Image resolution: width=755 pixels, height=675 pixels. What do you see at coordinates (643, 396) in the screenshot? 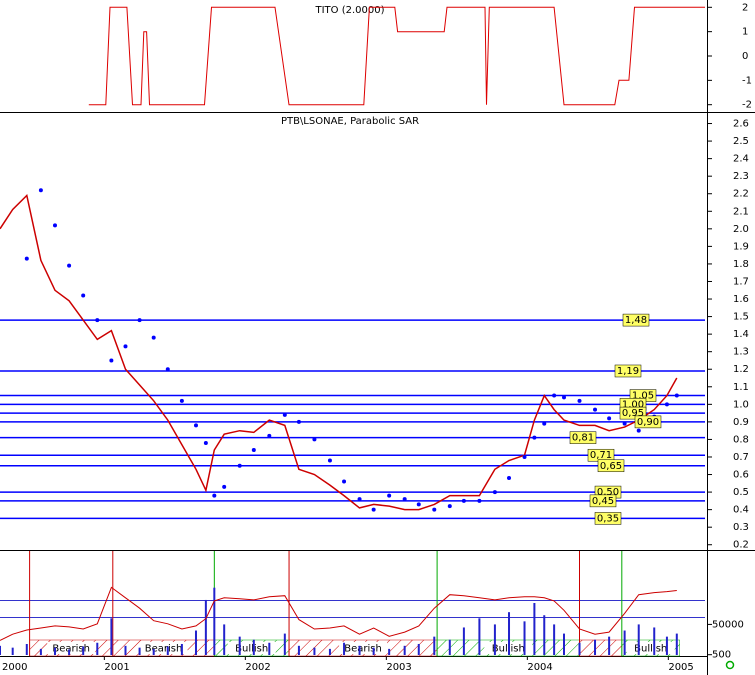
I see `level-label: 1,05` at bounding box center [643, 396].